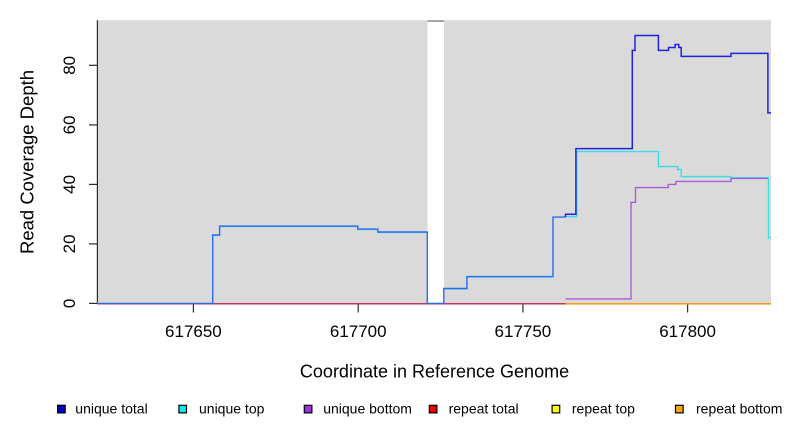 This screenshot has height=432, width=792. What do you see at coordinates (69, 243) in the screenshot?
I see `svg-text: 20` at bounding box center [69, 243].